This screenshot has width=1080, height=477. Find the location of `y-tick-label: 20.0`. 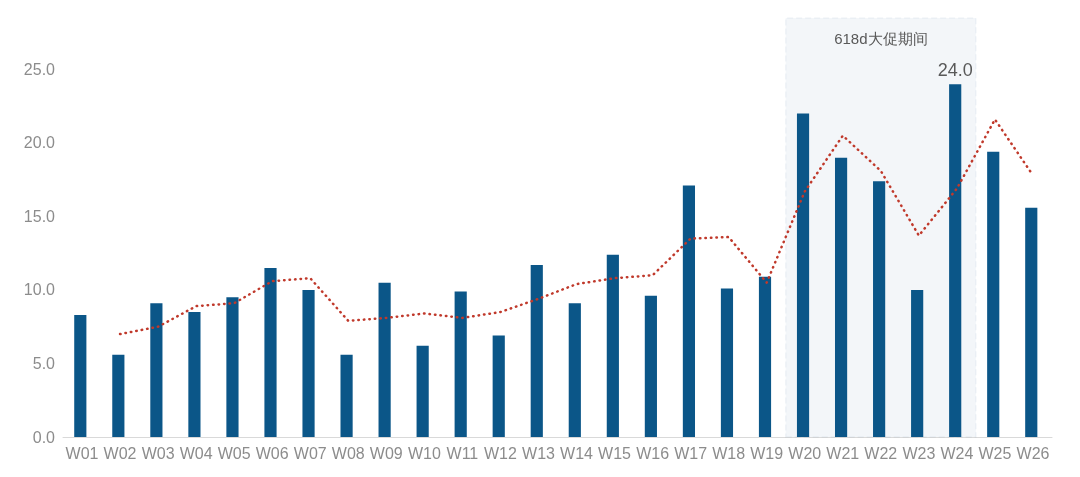

y-tick-label: 20.0 is located at coordinates (39, 143).